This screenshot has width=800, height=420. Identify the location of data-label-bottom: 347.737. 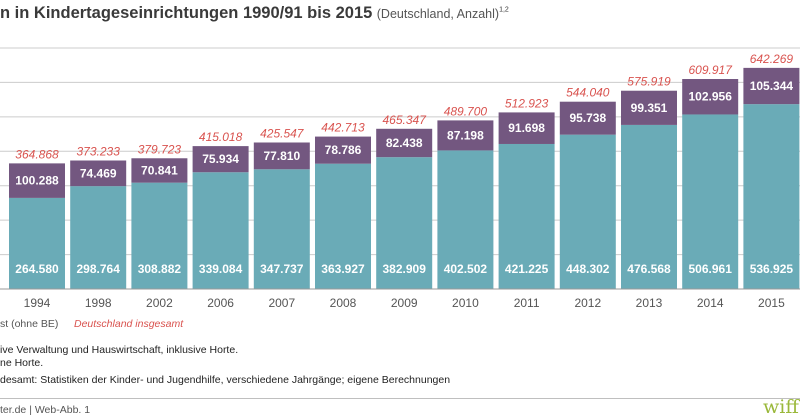
(282, 269).